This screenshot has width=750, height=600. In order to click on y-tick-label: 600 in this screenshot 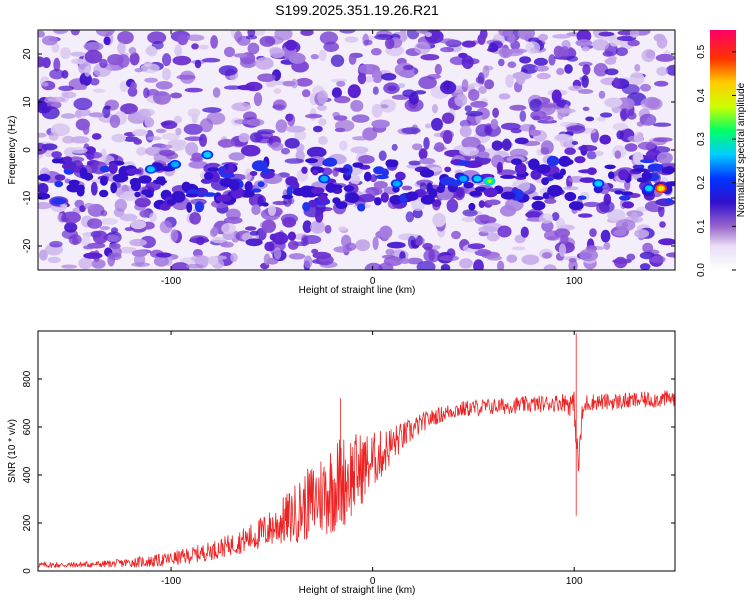, I will do `click(27, 426)`.